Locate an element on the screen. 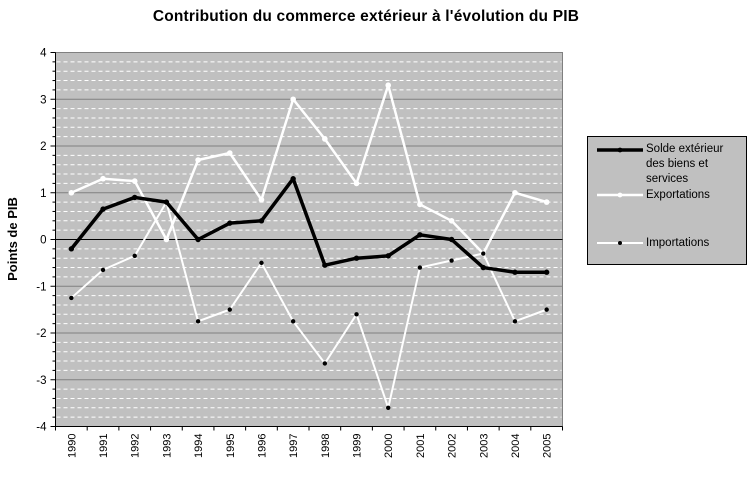 The height and width of the screenshot is (484, 754). x-tick-label: 1992 is located at coordinates (136, 446).